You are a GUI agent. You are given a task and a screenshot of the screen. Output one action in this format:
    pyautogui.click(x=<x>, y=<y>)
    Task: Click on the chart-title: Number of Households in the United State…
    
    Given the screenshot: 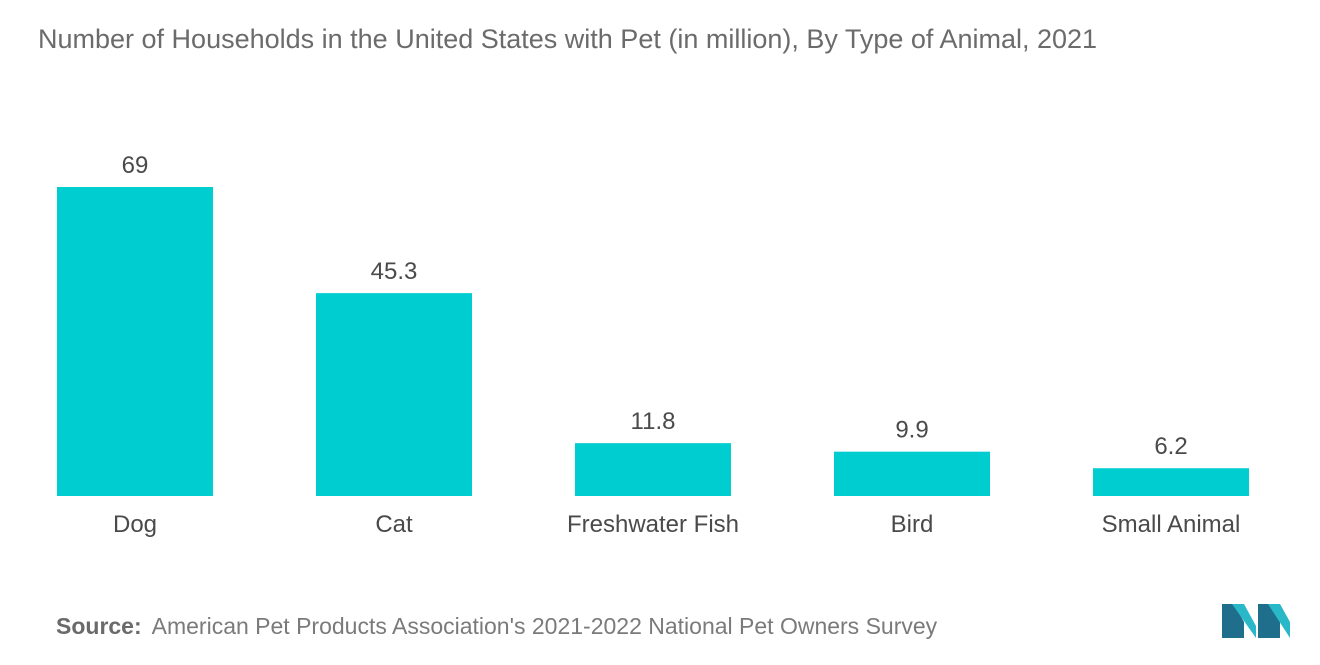 What is the action you would take?
    pyautogui.click(x=568, y=39)
    